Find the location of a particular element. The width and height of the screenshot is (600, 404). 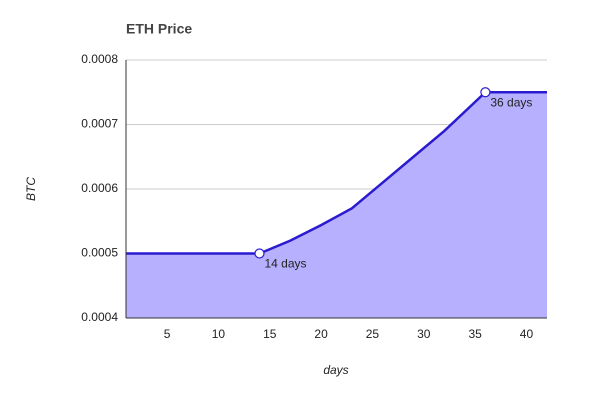

y-tick-label: 0.0007 is located at coordinates (99, 124).